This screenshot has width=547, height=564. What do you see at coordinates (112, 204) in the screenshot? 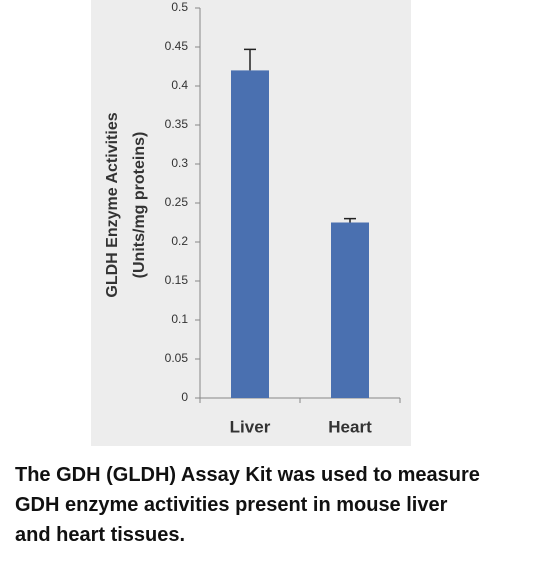
I see `y-axis-label: GLDH Enzyme Activities` at bounding box center [112, 204].